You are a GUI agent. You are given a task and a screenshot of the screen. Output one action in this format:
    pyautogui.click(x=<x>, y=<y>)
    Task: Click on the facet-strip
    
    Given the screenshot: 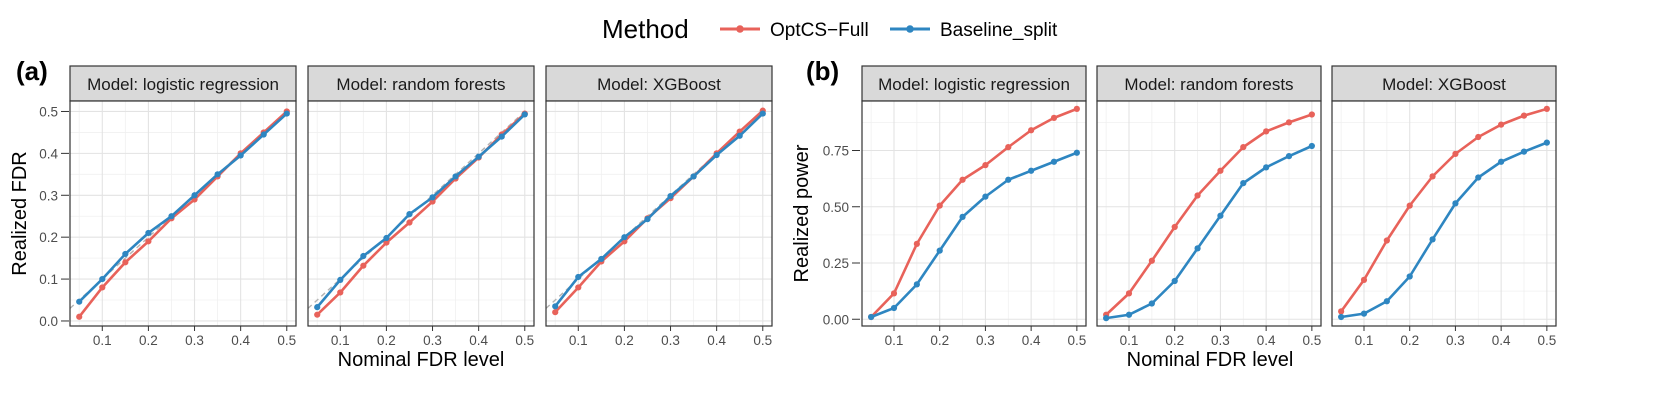 What is the action you would take?
    pyautogui.click(x=183, y=83)
    